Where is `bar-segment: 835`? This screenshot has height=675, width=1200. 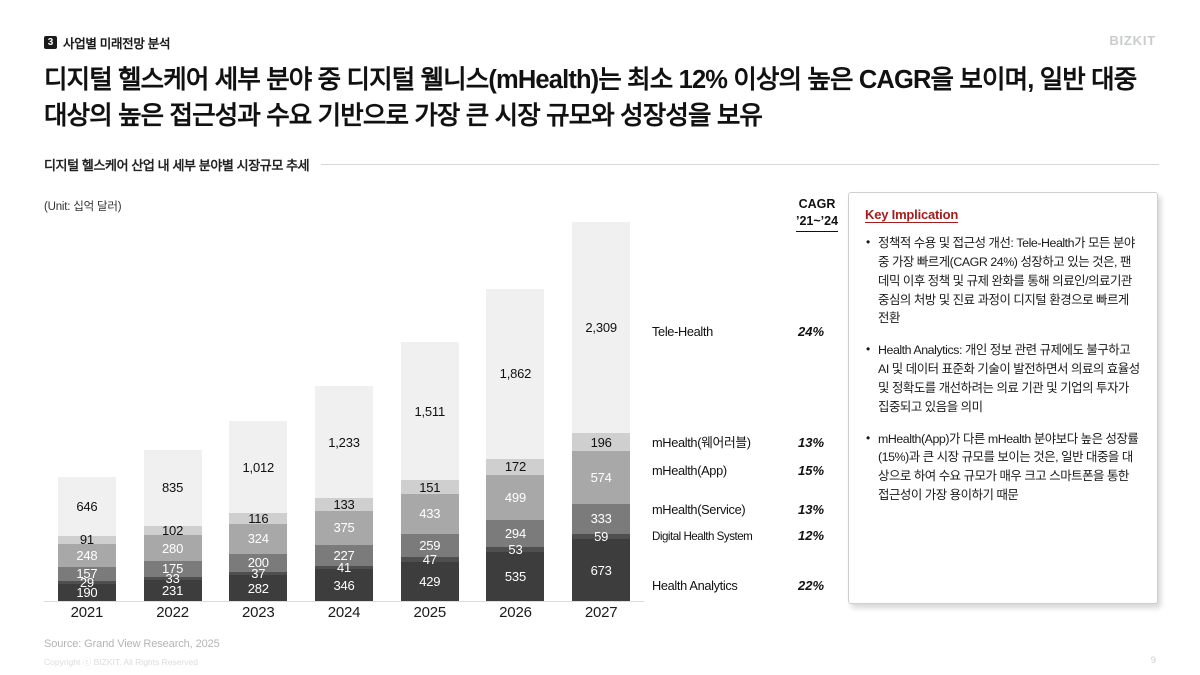 bar-segment: 835 is located at coordinates (172, 487).